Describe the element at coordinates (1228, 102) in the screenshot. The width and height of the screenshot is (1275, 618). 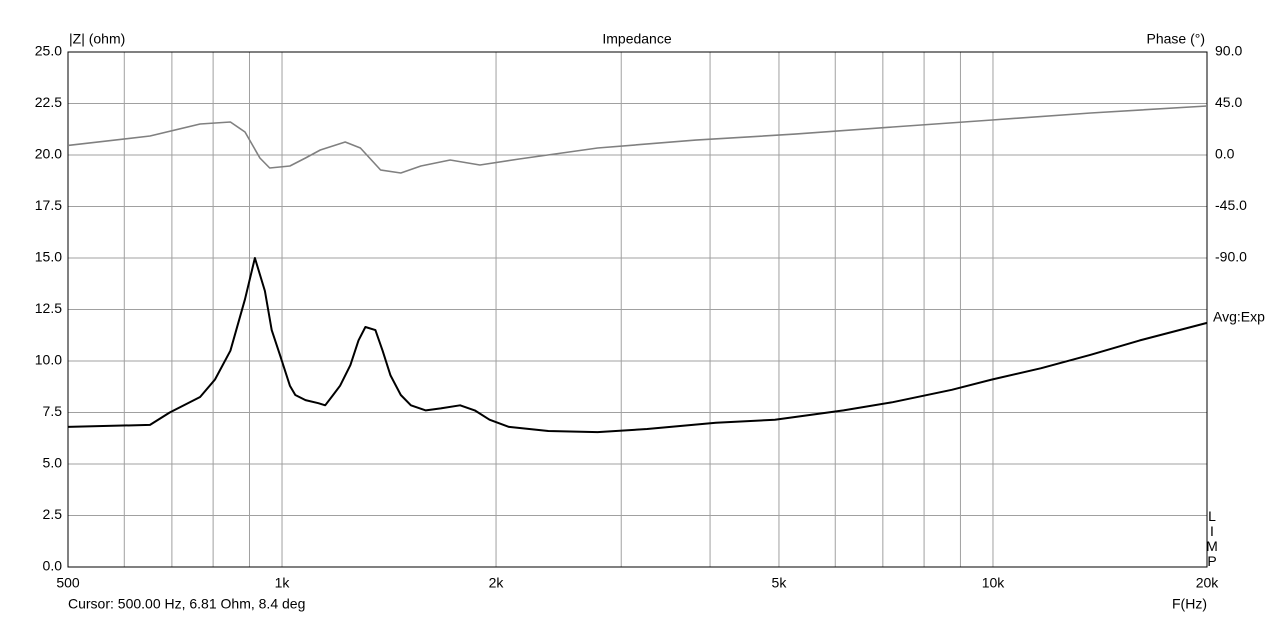
I see `y2-tick-label: 45.0` at that location.